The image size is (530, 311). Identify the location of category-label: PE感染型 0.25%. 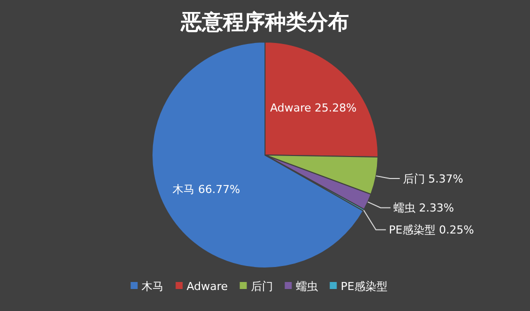
(431, 230).